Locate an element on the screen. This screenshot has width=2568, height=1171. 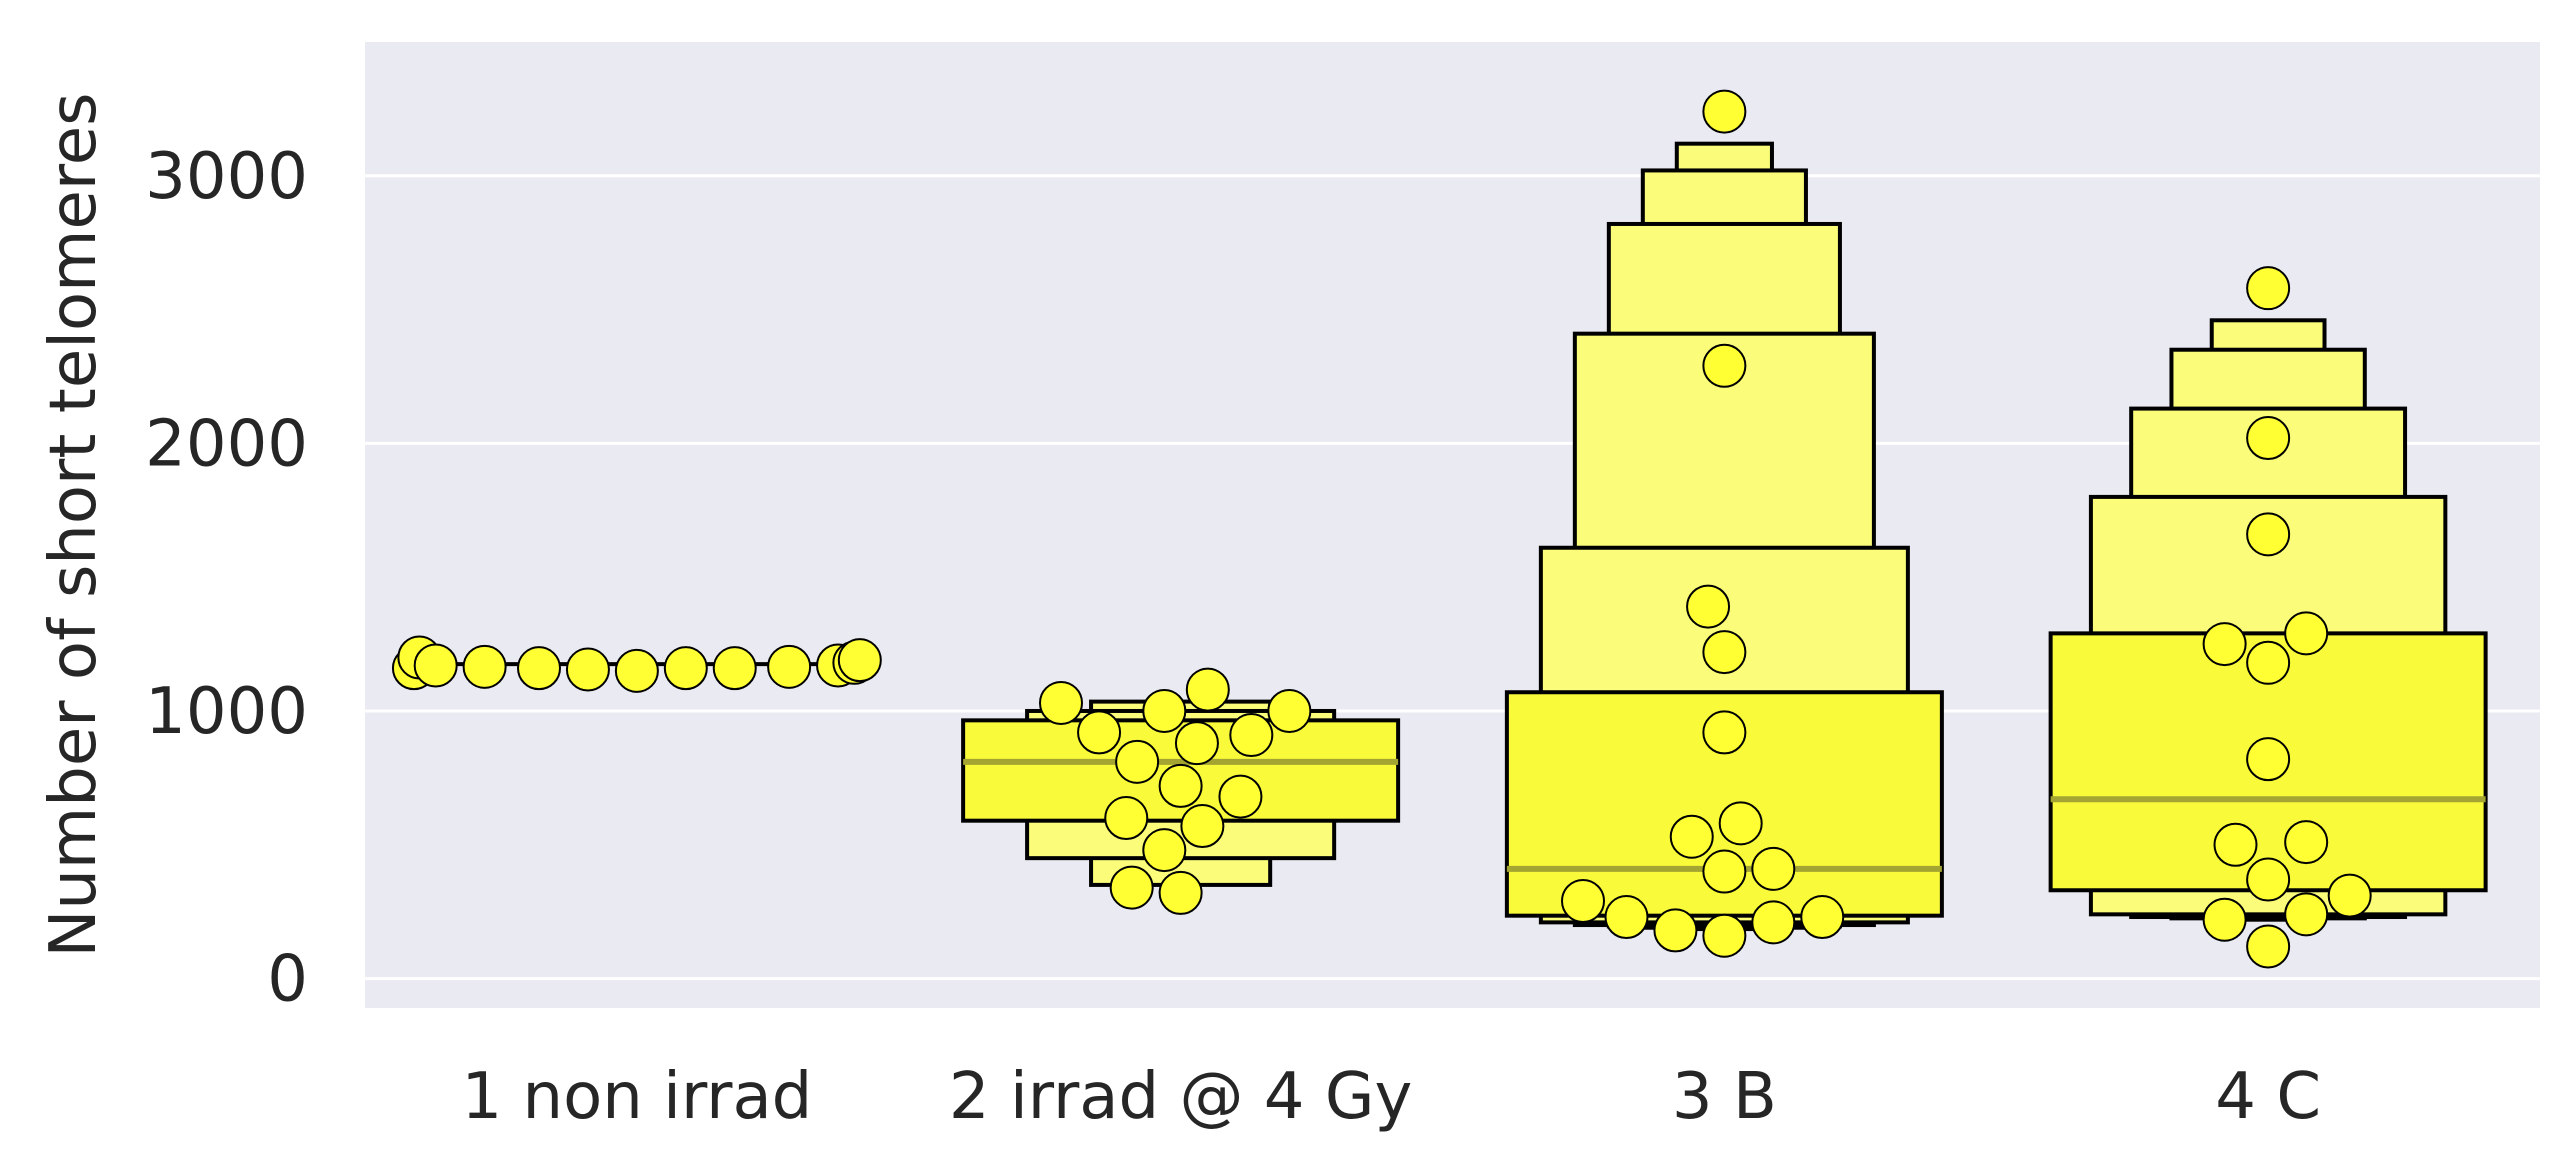
y-tick-label: 3000 is located at coordinates (226, 177).